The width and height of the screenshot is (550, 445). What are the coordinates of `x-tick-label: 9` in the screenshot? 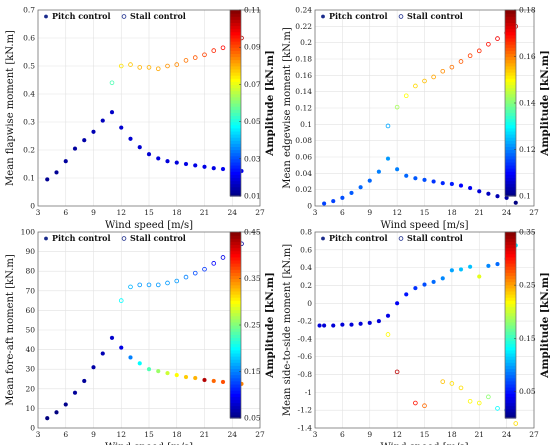 It's located at (369, 434).